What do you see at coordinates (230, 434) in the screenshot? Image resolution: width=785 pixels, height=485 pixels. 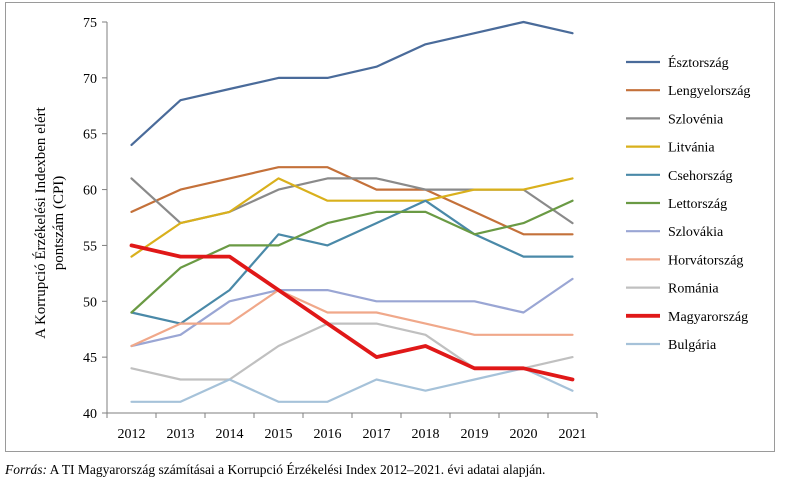 I see `x-tick-label: 2014` at bounding box center [230, 434].